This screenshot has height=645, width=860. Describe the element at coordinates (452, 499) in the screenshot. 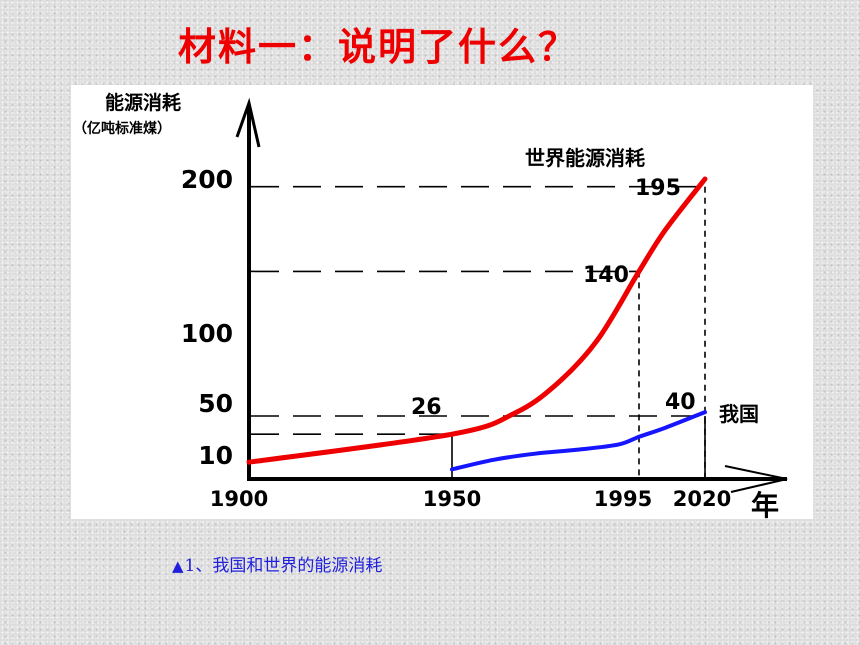

I see `x-tick-label-1950: 1950` at that location.